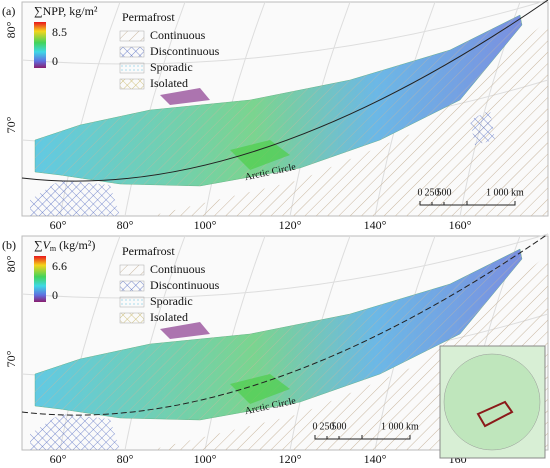 The image size is (550, 468). I want to click on panel-label: (b), so click(9, 245).